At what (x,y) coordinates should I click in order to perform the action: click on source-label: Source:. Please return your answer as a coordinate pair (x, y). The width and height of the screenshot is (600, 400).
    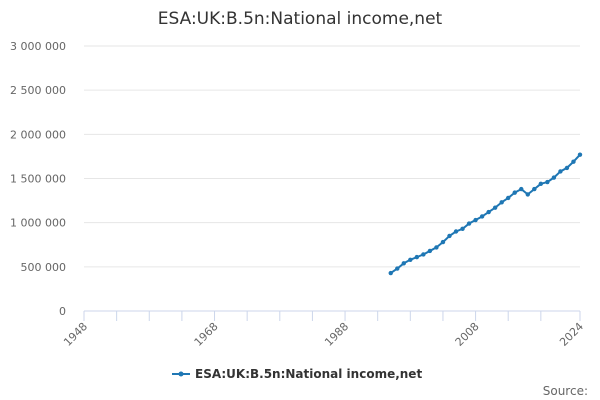
    Looking at the image, I should click on (565, 391).